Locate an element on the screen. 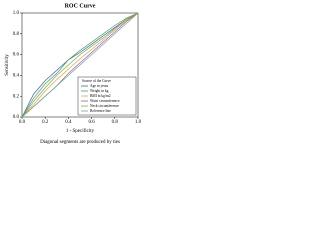 Image resolution: width=320 pixels, height=240 pixels. legend-title: Source of the Curve is located at coordinates (96, 81).